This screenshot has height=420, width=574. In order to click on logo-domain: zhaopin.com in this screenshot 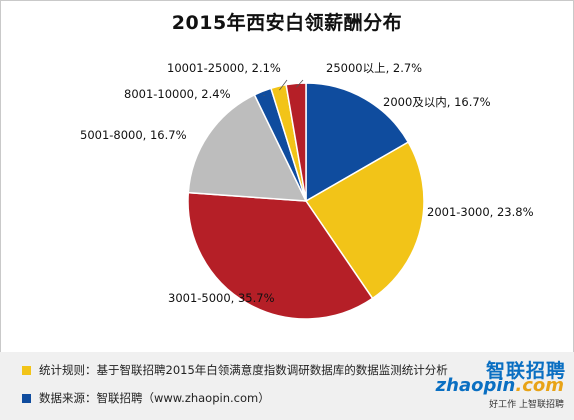, I will do `click(500, 385)`.